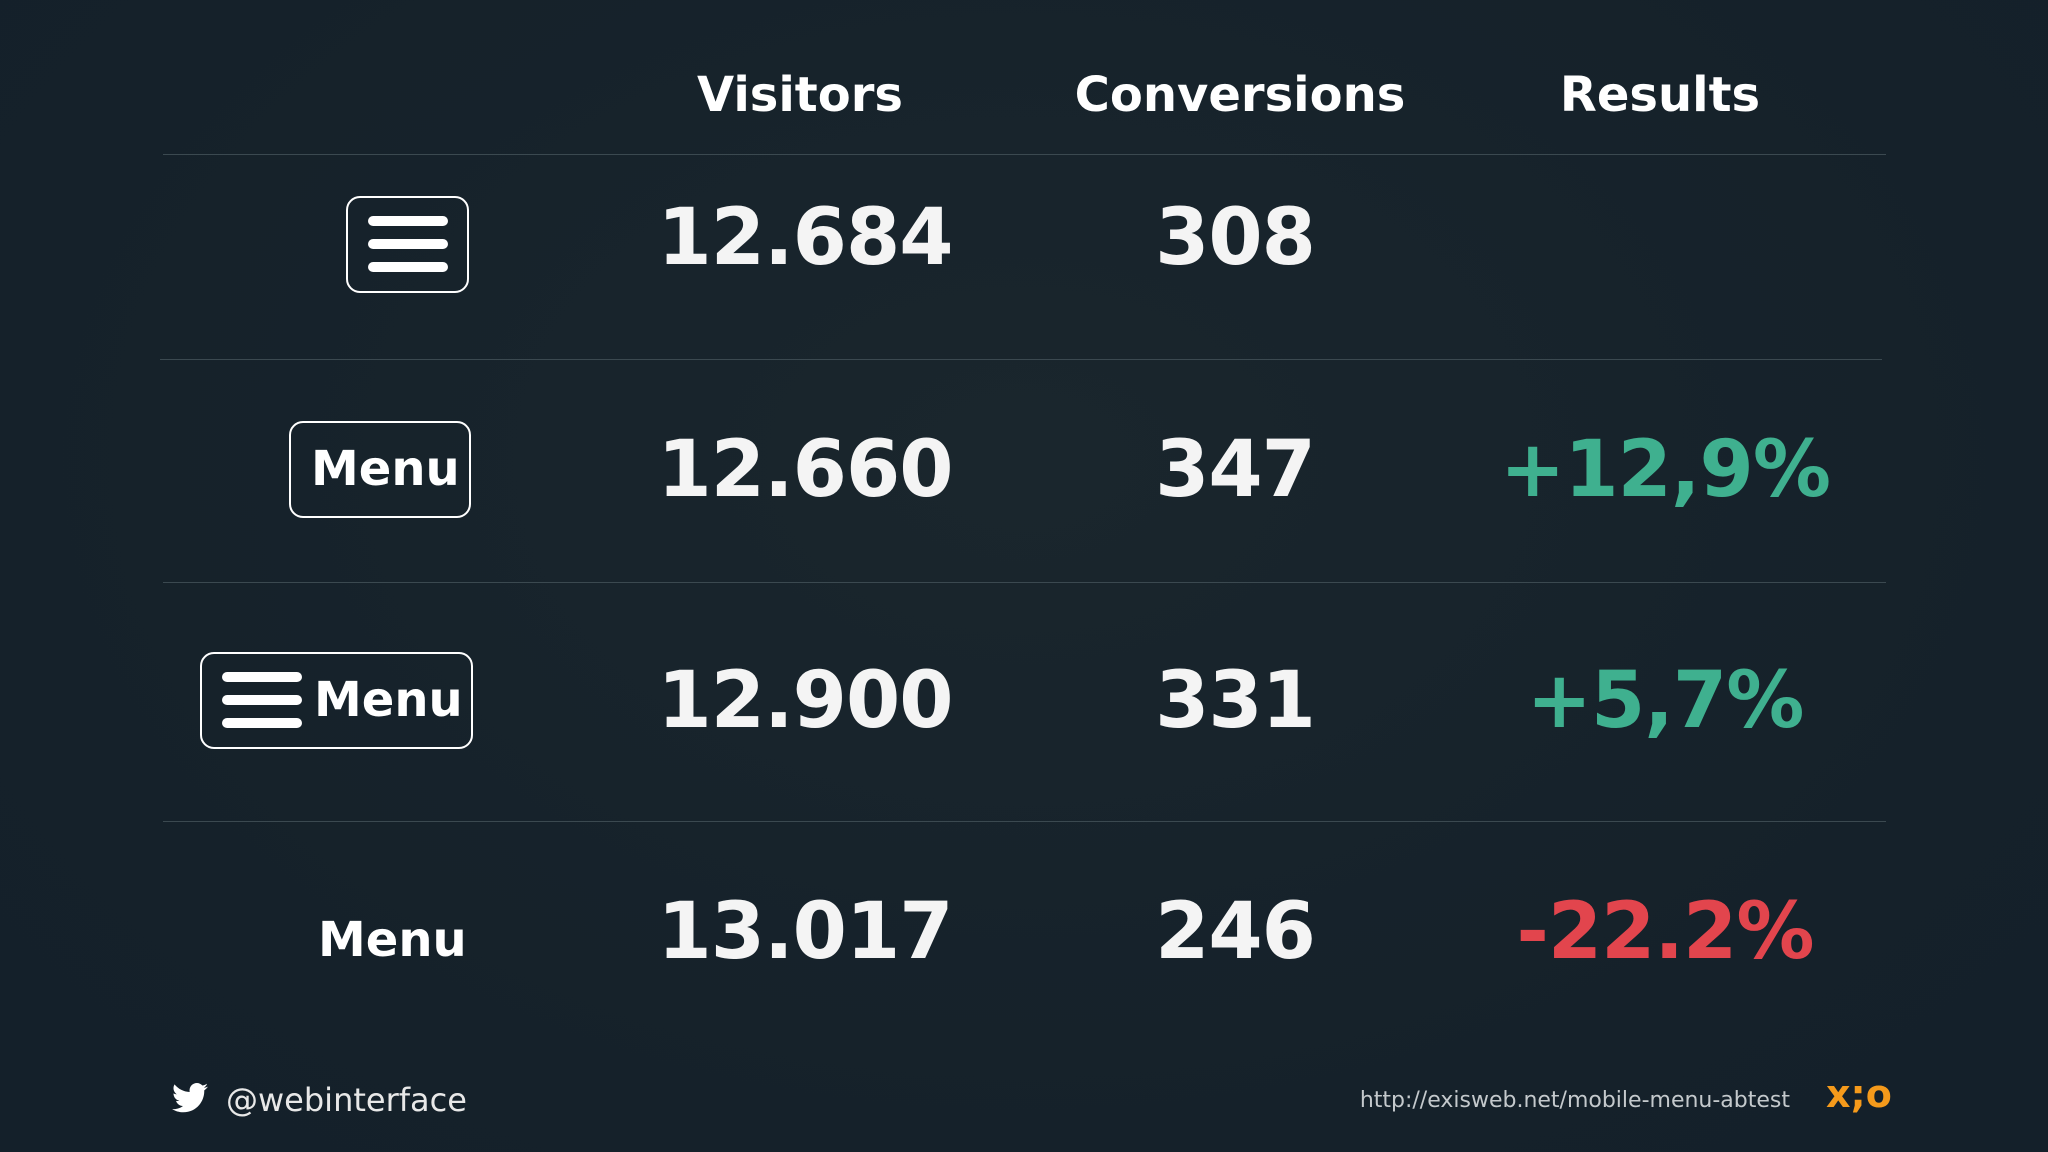  What do you see at coordinates (1235, 932) in the screenshot?
I see `row-4-conversions: 246` at bounding box center [1235, 932].